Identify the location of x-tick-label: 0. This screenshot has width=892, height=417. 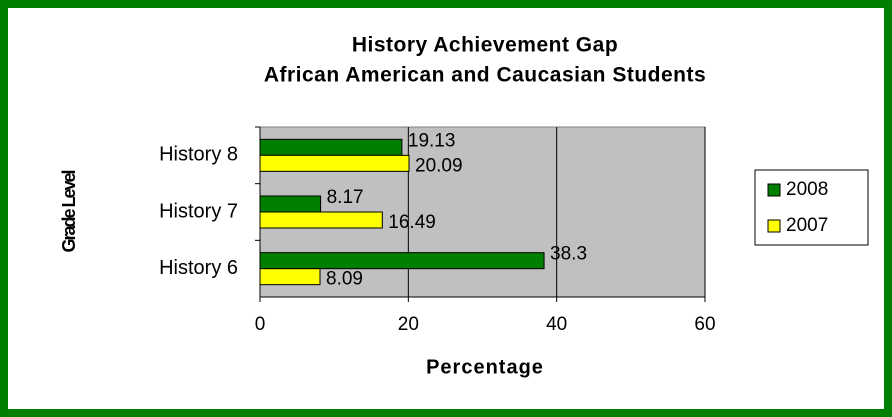
(260, 324).